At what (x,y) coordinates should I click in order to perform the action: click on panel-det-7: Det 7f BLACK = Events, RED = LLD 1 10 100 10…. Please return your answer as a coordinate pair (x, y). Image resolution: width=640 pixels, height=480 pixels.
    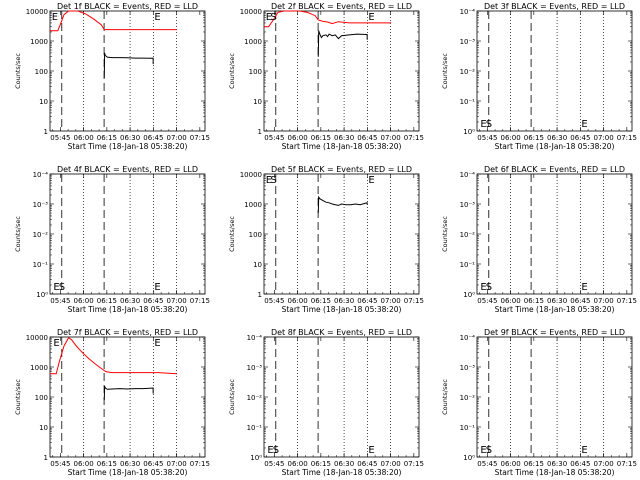
    Looking at the image, I should click on (112, 402).